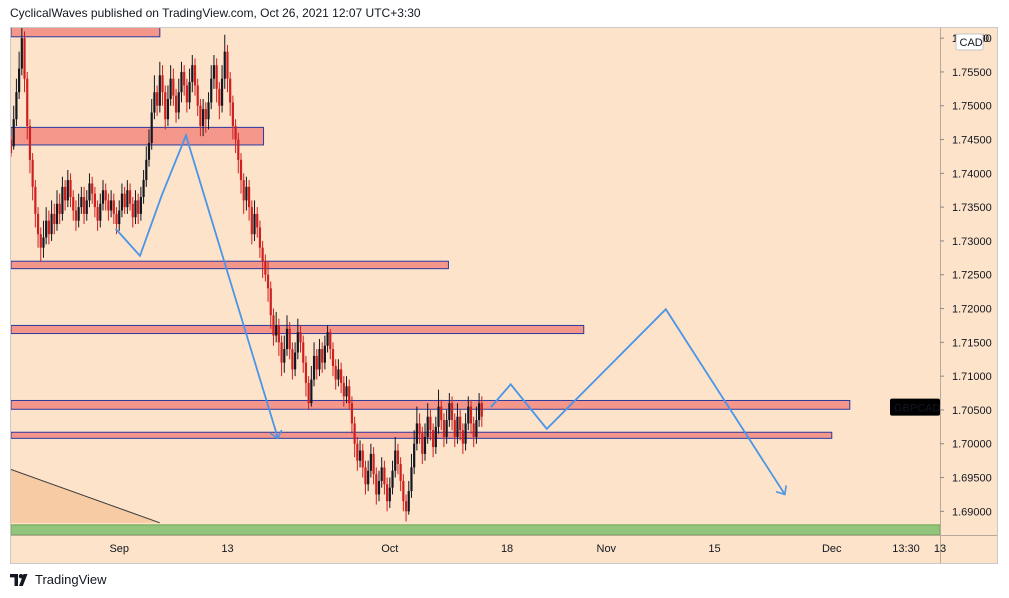  What do you see at coordinates (968, 281) in the screenshot?
I see `price-axis-background` at bounding box center [968, 281].